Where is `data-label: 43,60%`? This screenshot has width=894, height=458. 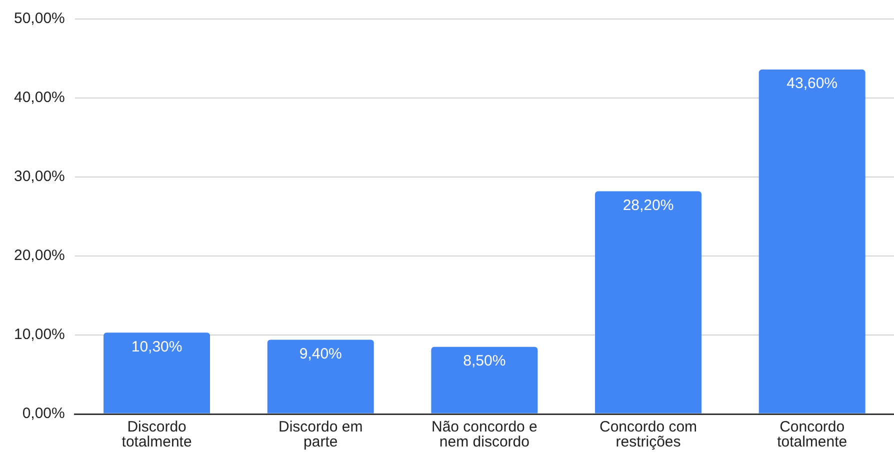 data-label: 43,60% is located at coordinates (812, 83).